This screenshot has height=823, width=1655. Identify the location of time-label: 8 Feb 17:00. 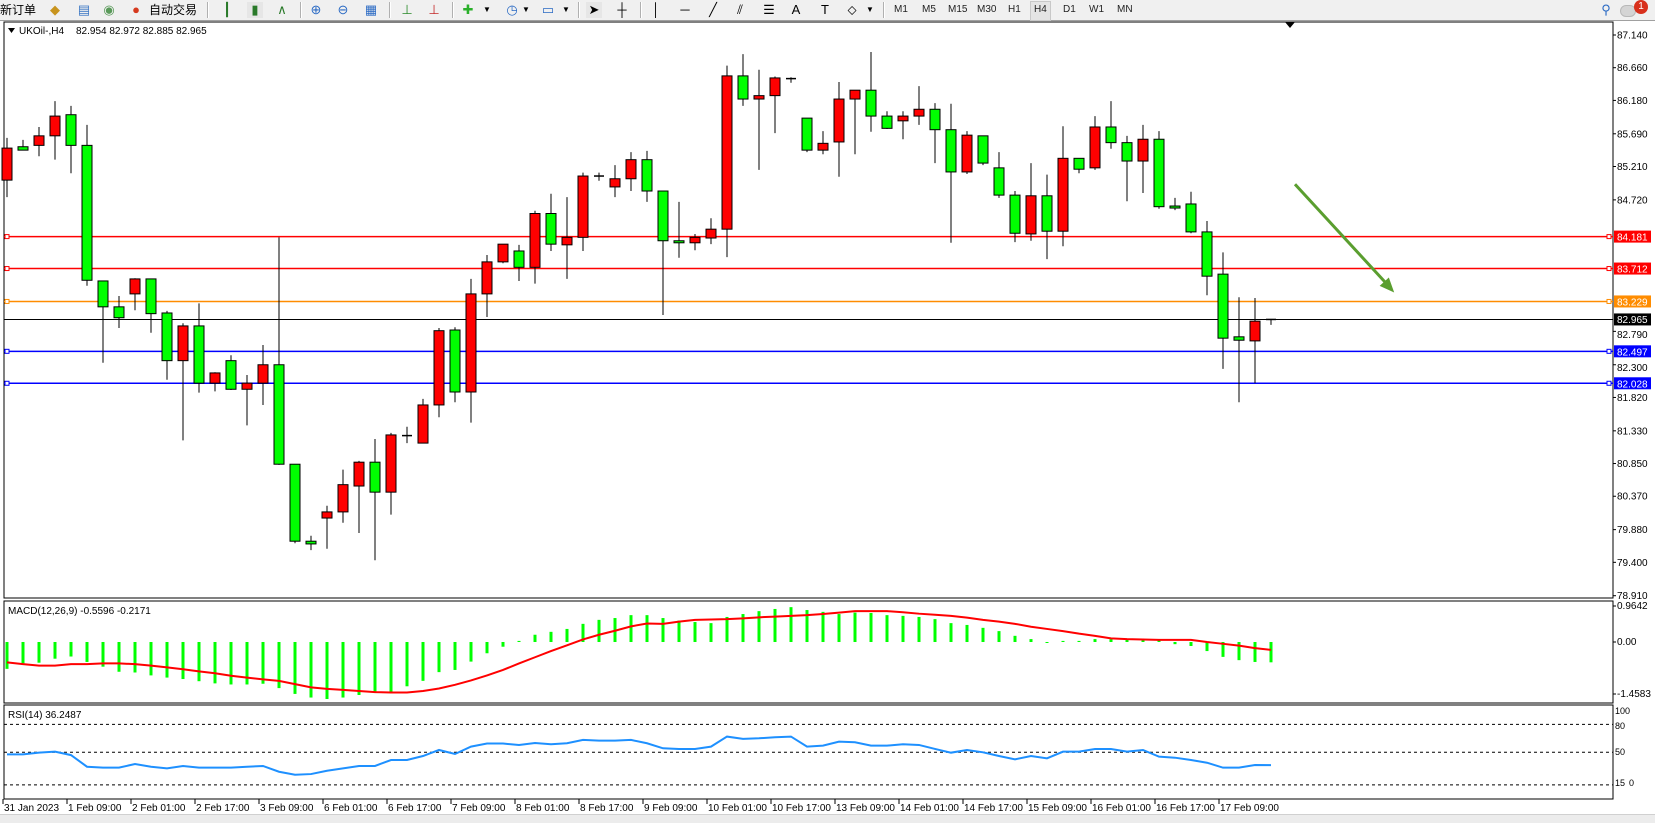
(607, 808).